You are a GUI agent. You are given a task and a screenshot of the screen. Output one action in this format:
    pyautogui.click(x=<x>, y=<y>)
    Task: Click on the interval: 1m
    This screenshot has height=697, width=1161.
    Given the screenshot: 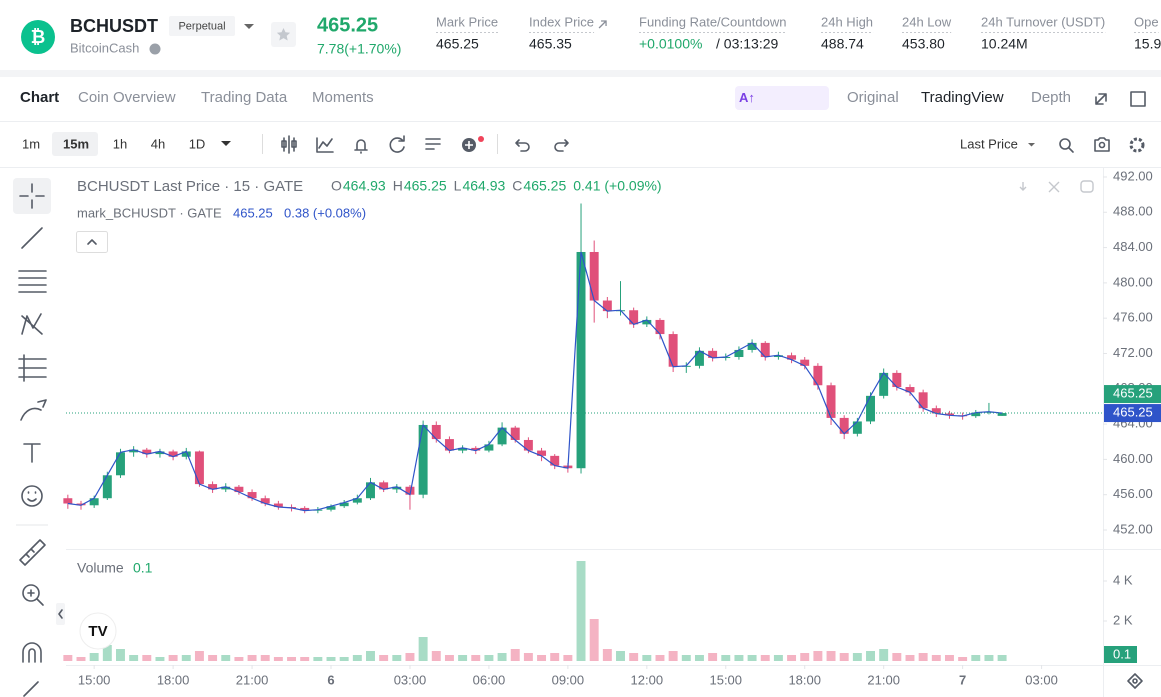 What is the action you would take?
    pyautogui.click(x=31, y=143)
    